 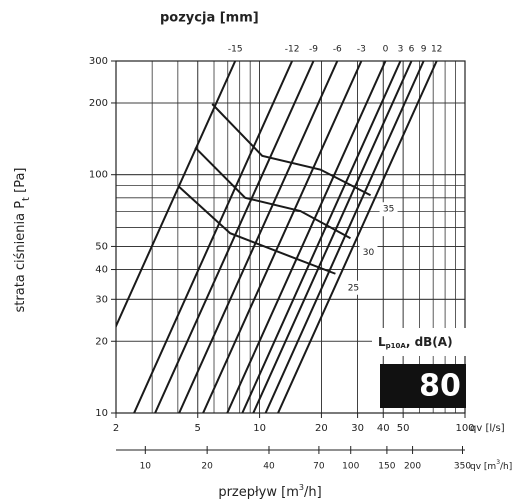 I want to click on x-axis-label: przepływ [m3/h], so click(x=269, y=491).